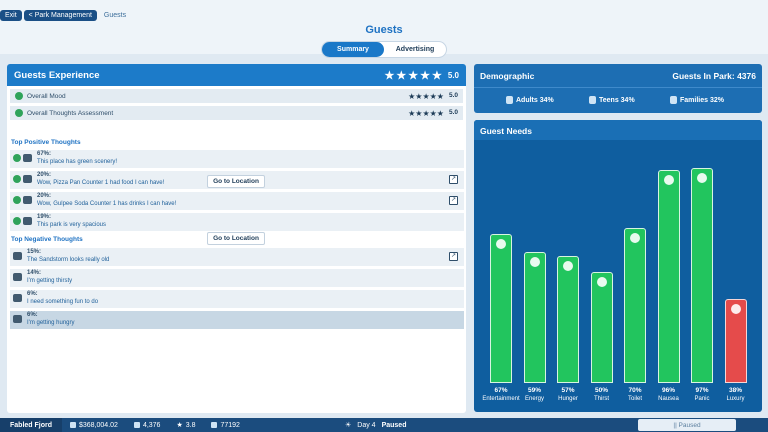 The image size is (768, 432). What do you see at coordinates (214, 425) in the screenshot?
I see `person-icon` at bounding box center [214, 425].